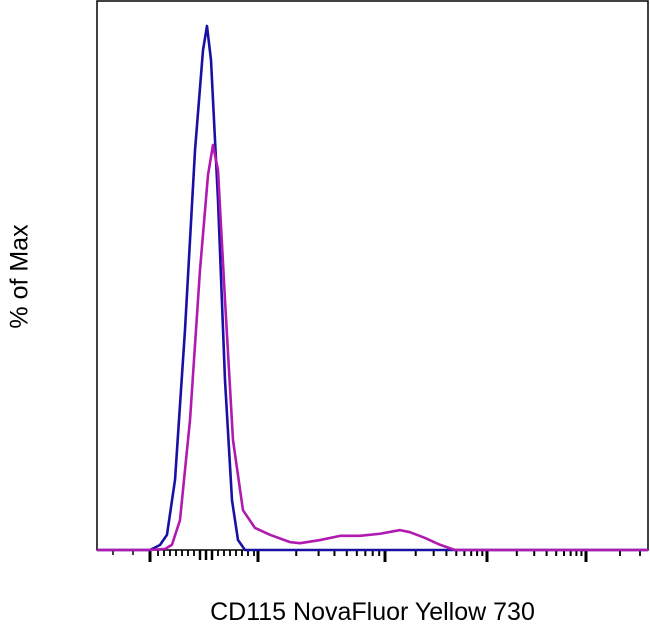 This screenshot has width=650, height=636. Describe the element at coordinates (376, 556) in the screenshot. I see `x-axis-ticks` at that location.